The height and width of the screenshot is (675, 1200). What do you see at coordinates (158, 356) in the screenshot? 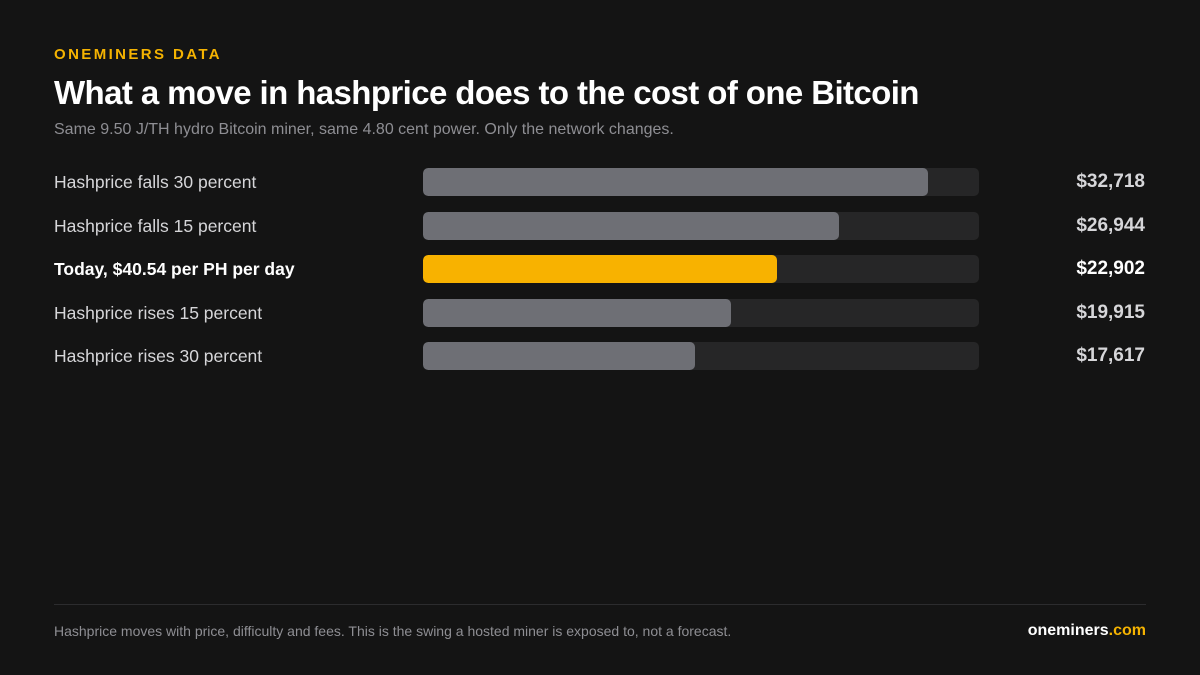
I see `row-label: Hashprice rises 30 percent` at bounding box center [158, 356].